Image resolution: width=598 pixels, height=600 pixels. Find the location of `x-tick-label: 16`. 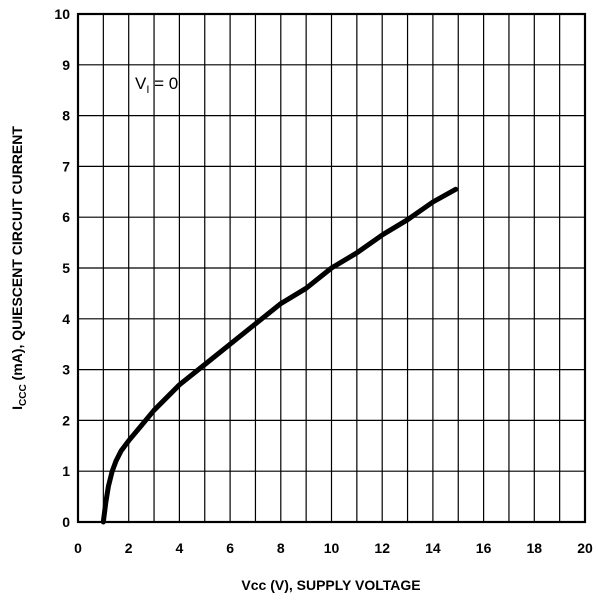

x-tick-label: 16 is located at coordinates (484, 548).